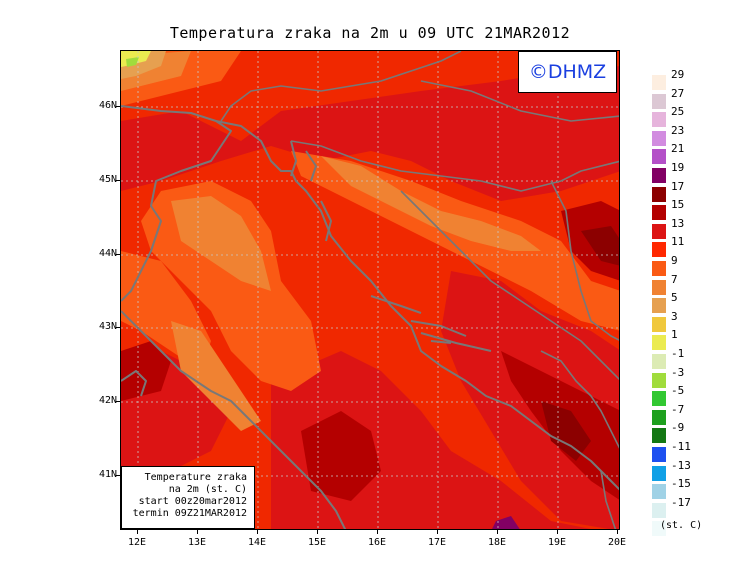 This screenshot has width=740, height=582. What do you see at coordinates (557, 542) in the screenshot?
I see `lon-label-19e: 19E` at bounding box center [557, 542].